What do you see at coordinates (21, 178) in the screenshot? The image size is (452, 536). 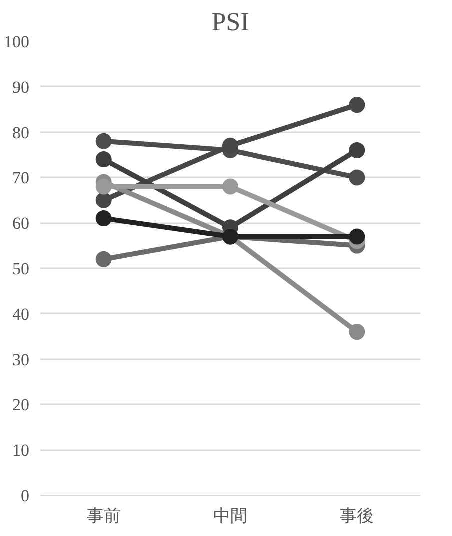 I see `y-tick-label: 70` at bounding box center [21, 178].